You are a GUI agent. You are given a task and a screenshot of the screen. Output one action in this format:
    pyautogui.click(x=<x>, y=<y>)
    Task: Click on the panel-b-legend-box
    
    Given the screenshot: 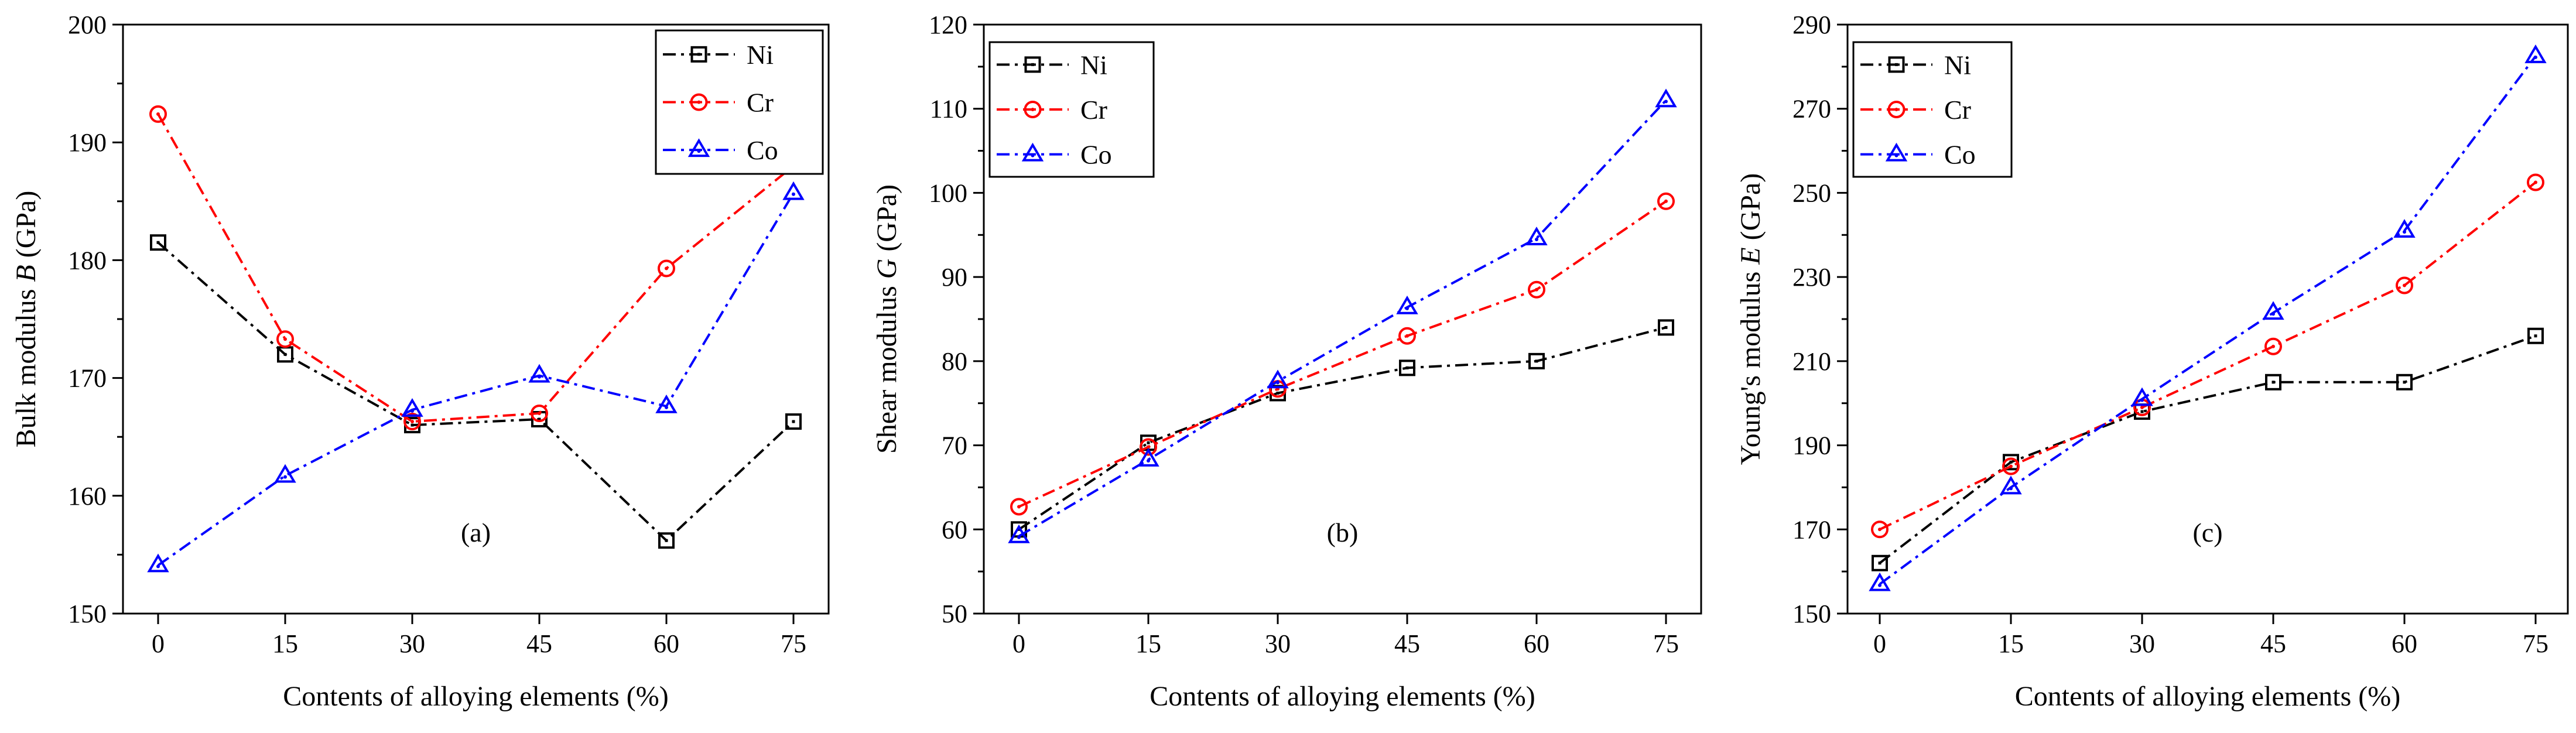 What is the action you would take?
    pyautogui.click(x=1071, y=110)
    